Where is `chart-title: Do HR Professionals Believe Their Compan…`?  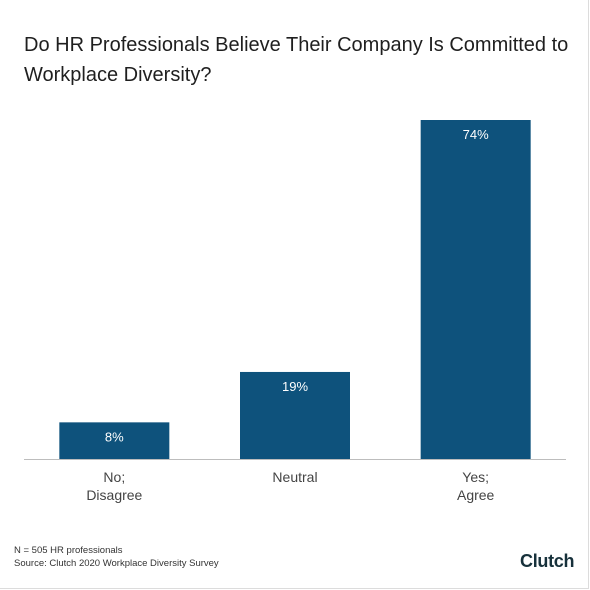 chart-title: Do HR Professionals Believe Their Compan… is located at coordinates (296, 60).